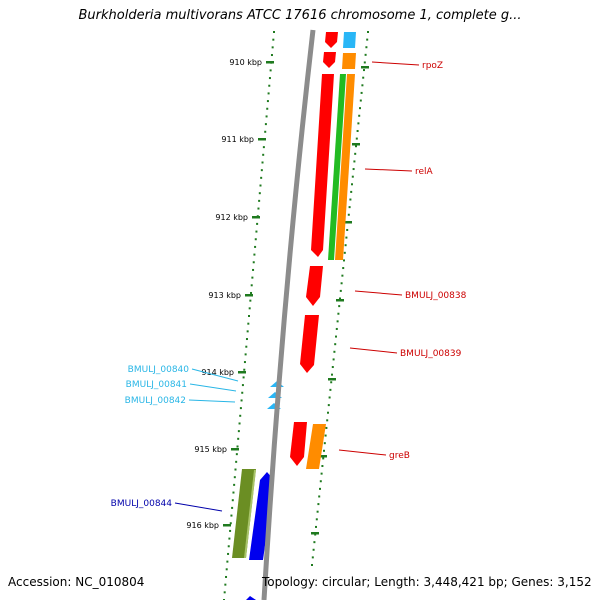  Describe the element at coordinates (155, 401) in the screenshot. I see `gene-label: BMULJ_00842` at that location.